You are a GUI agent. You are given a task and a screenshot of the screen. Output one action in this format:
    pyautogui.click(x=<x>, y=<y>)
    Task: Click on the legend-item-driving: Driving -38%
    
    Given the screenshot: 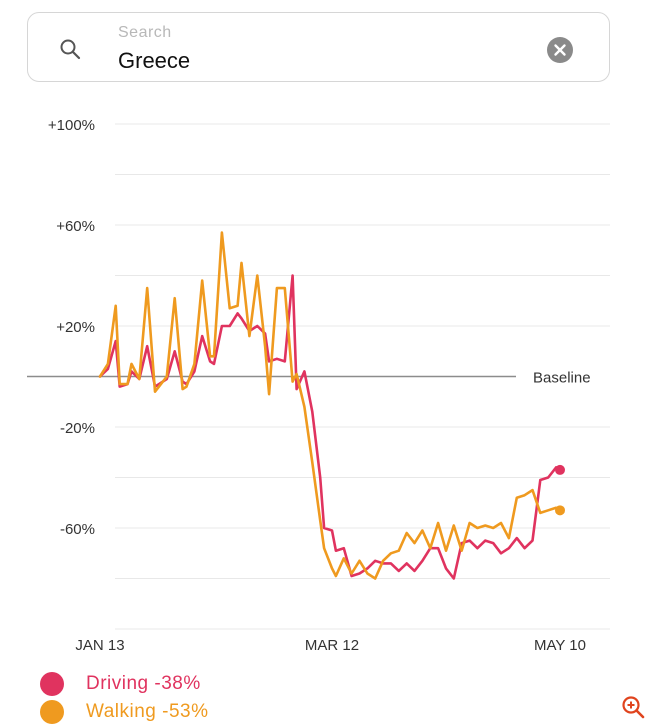 What is the action you would take?
    pyautogui.click(x=124, y=684)
    